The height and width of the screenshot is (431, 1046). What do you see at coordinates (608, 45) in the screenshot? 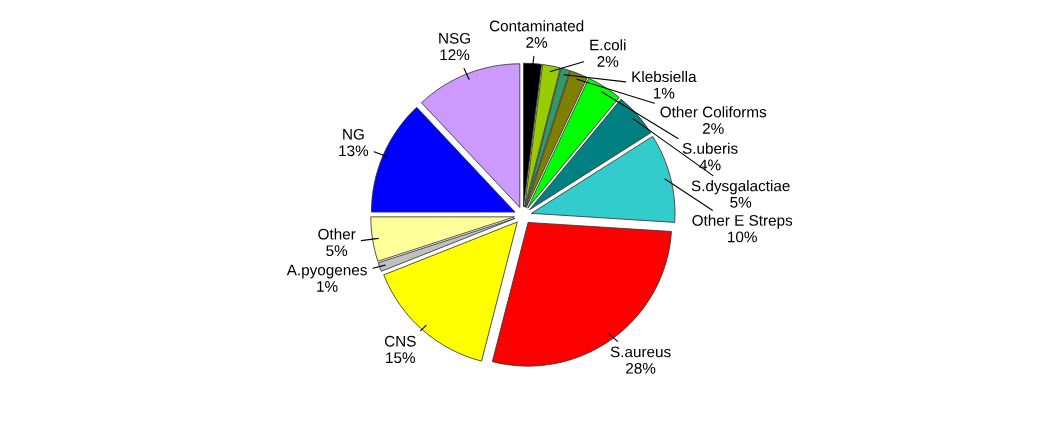
I see `slice-label: E.coli` at bounding box center [608, 45].